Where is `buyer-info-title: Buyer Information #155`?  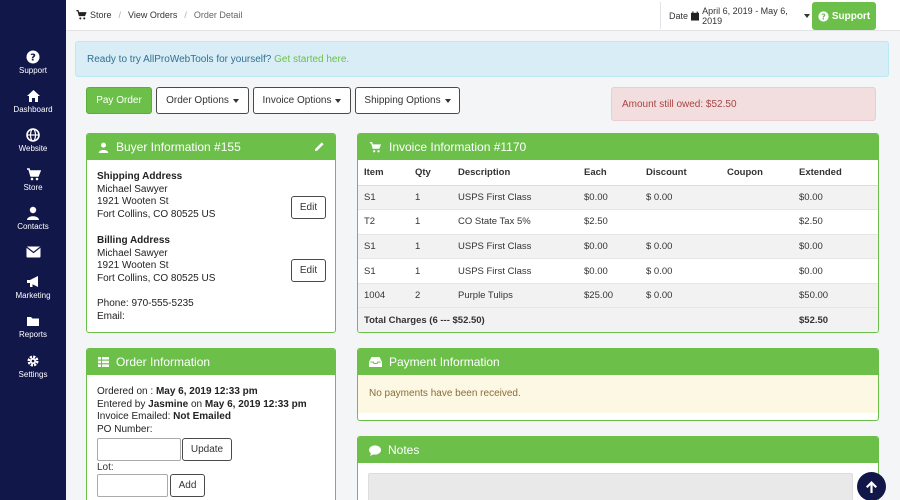
buyer-info-title: Buyer Information #155 is located at coordinates (178, 147).